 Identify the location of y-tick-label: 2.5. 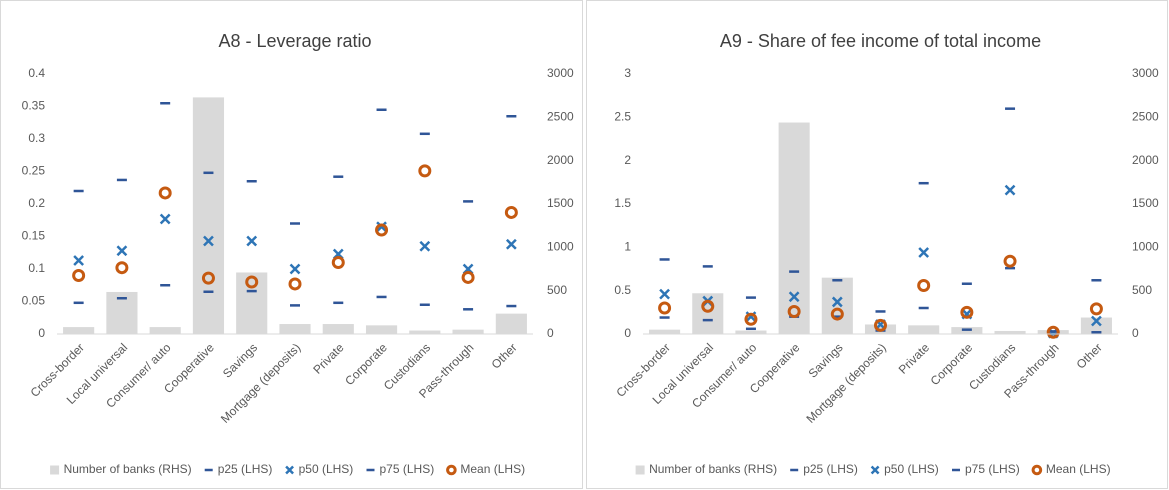
(622, 117).